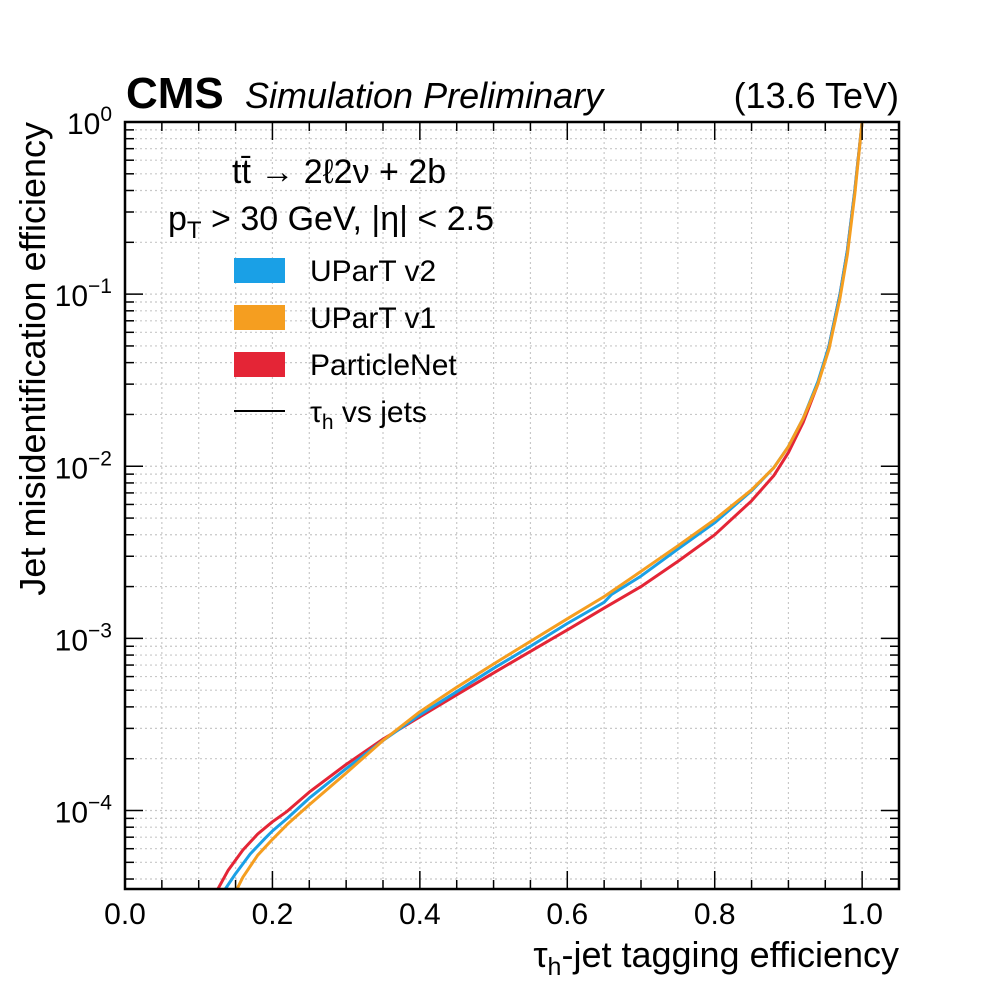 Image resolution: width=1000 pixels, height=1000 pixels. I want to click on energy-label: (13.6 TeV), so click(816, 95).